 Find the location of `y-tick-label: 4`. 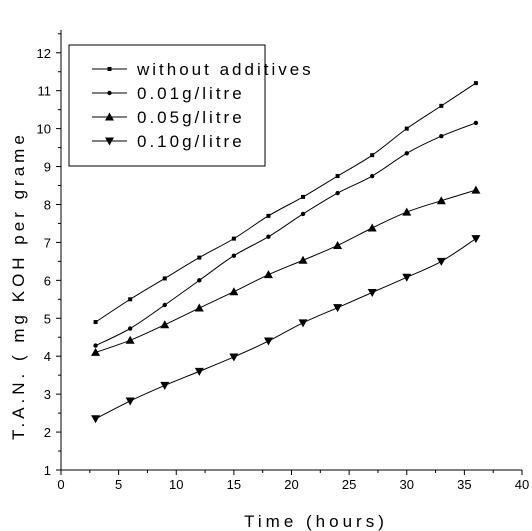

y-tick-label: 4 is located at coordinates (47, 356).